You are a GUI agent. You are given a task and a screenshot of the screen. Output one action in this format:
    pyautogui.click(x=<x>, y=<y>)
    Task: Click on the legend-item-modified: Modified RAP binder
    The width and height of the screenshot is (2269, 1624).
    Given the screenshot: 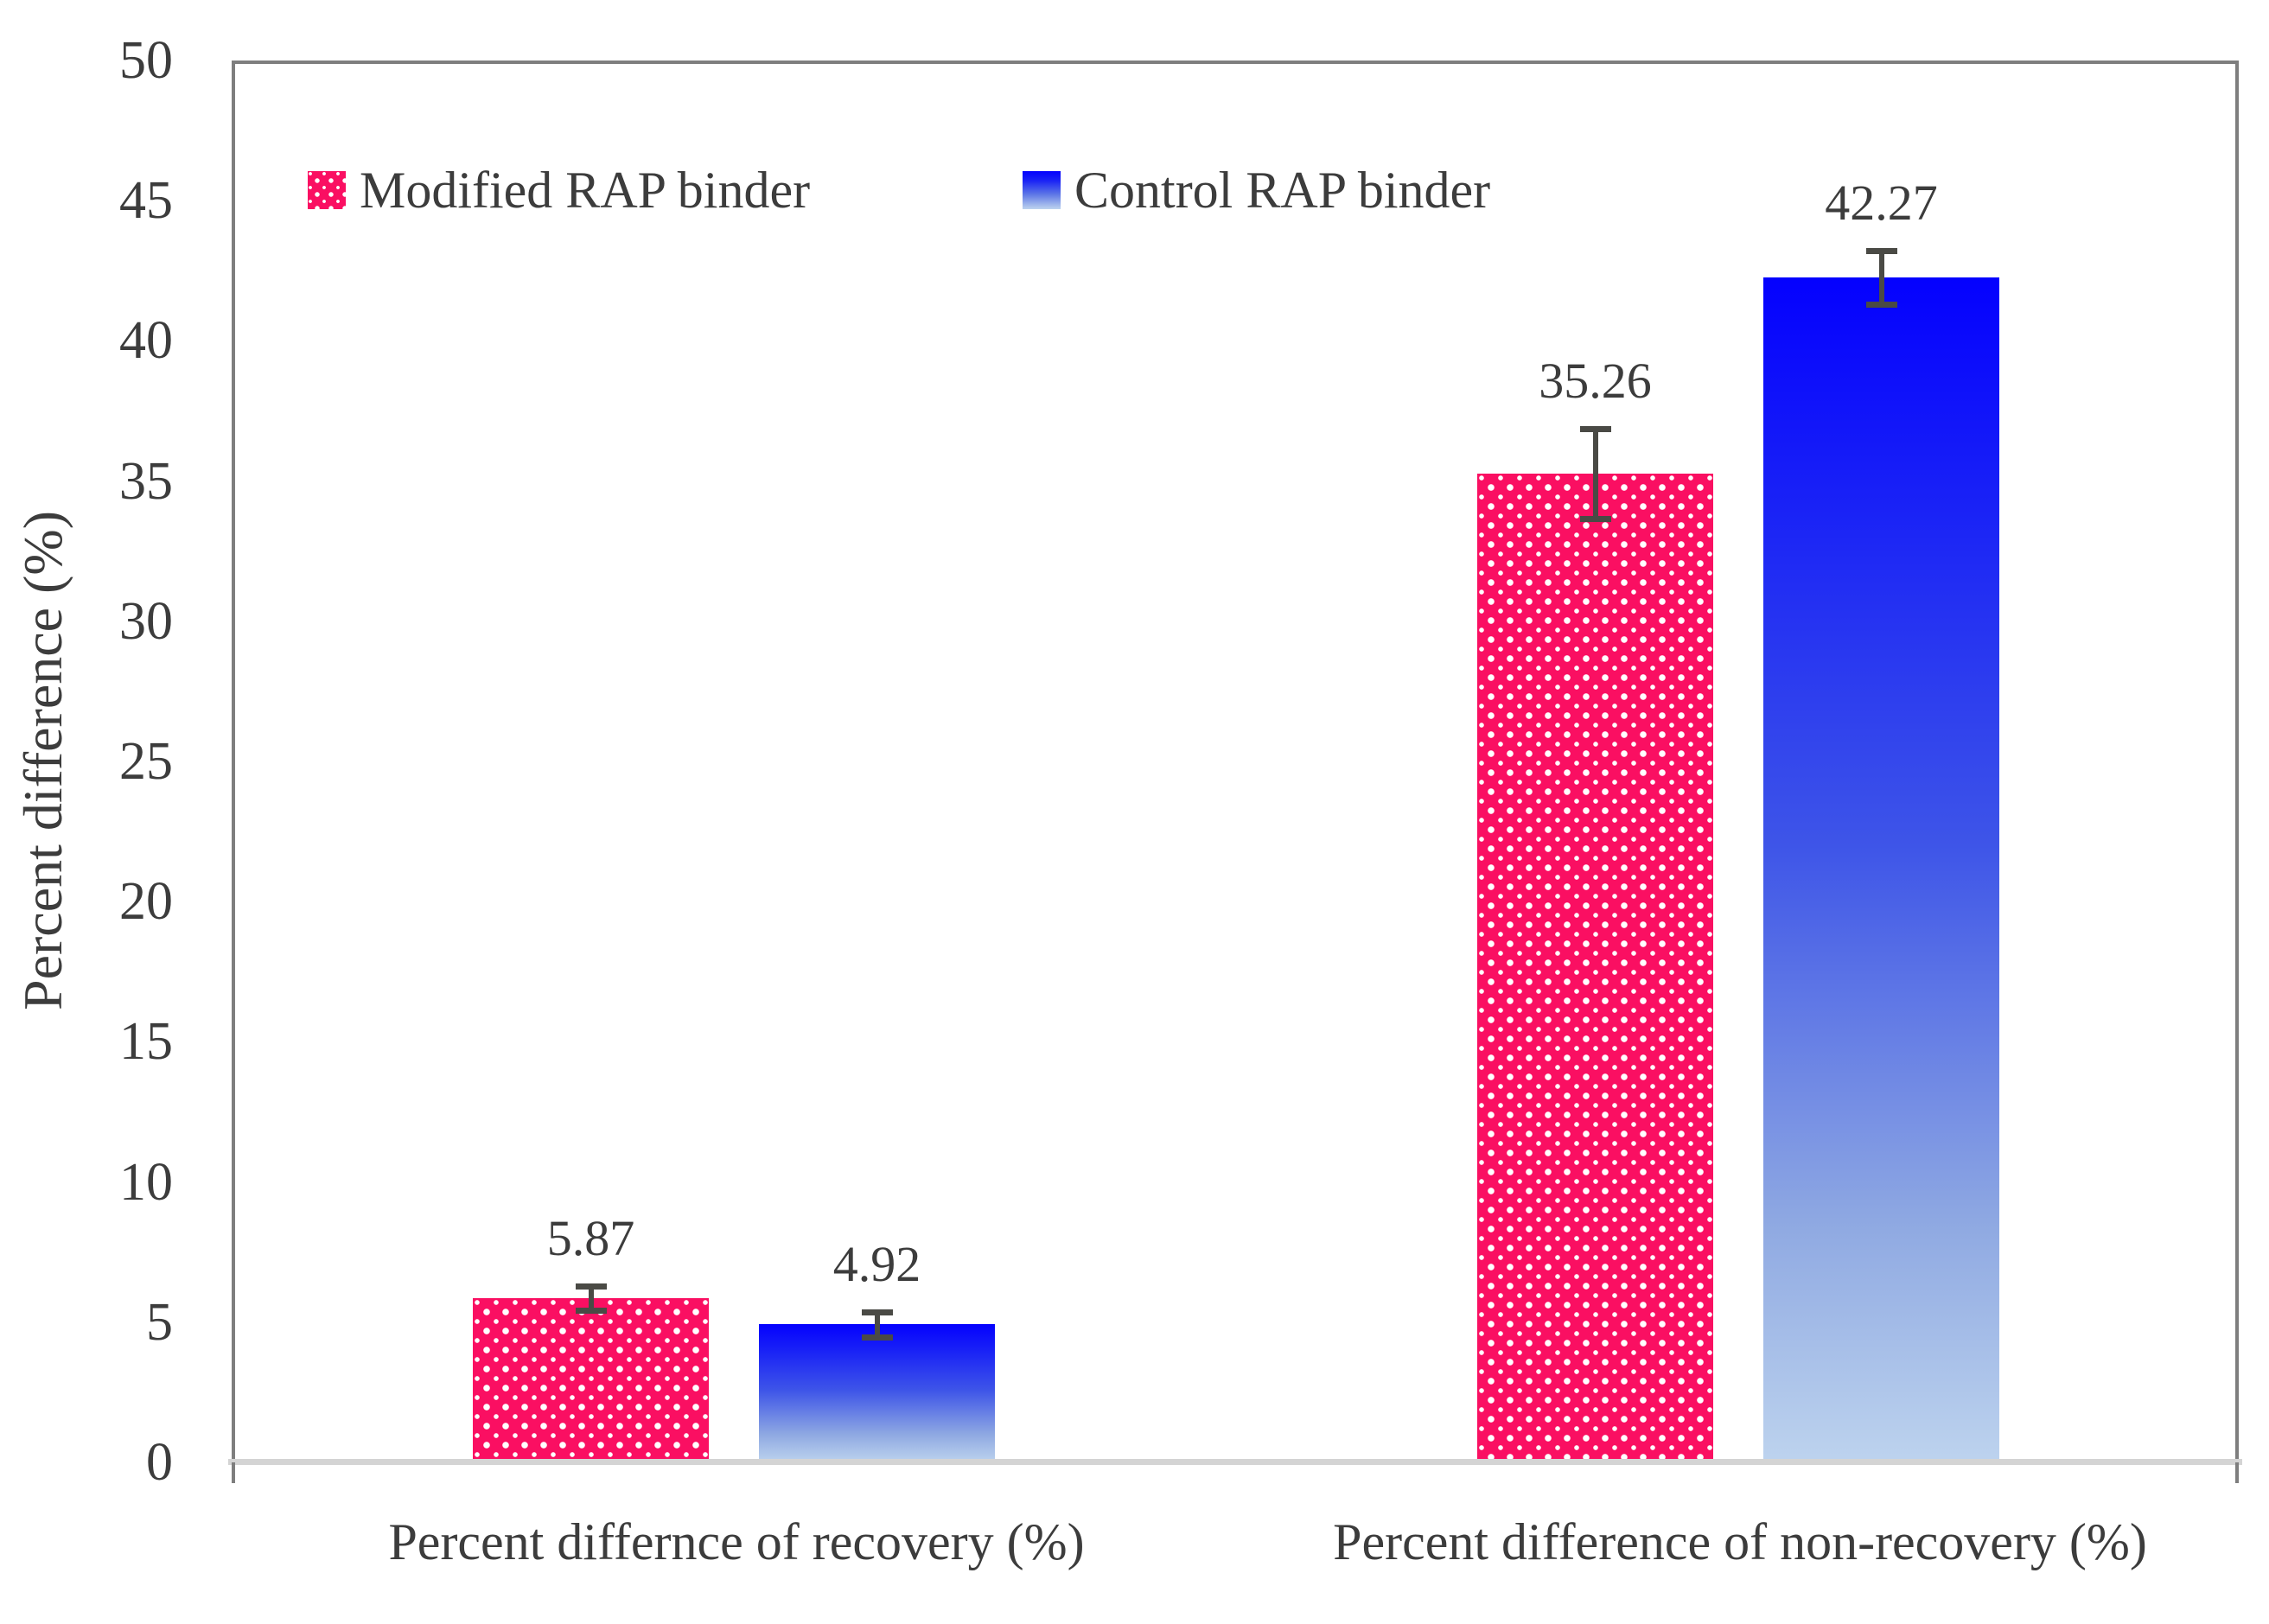 What is the action you would take?
    pyautogui.click(x=559, y=190)
    